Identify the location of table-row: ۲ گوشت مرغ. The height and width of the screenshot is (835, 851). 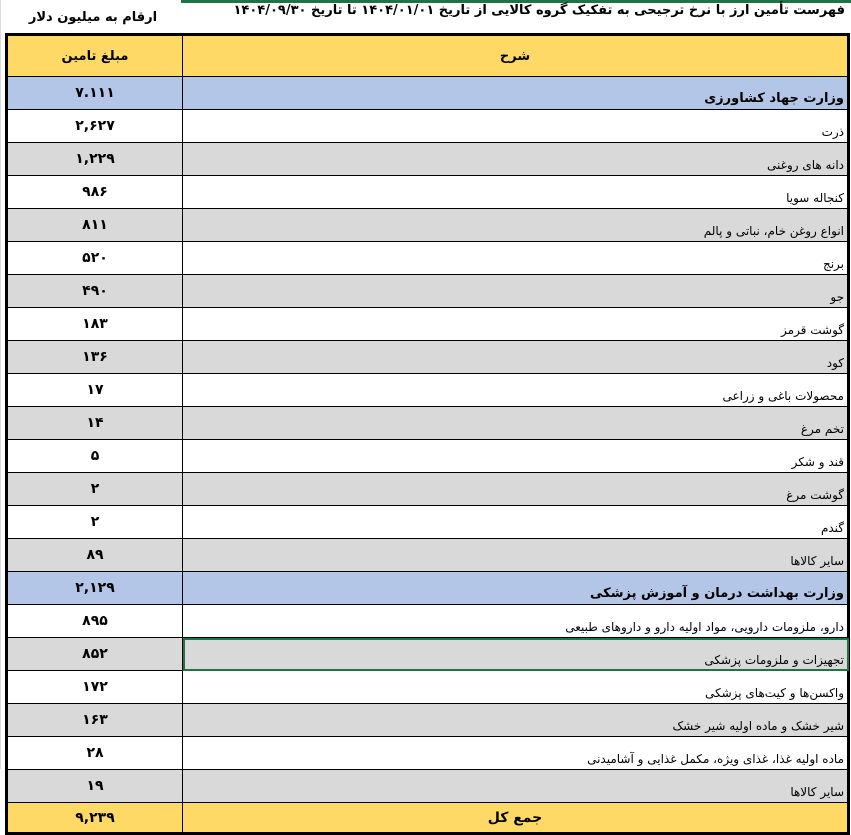
(427, 489).